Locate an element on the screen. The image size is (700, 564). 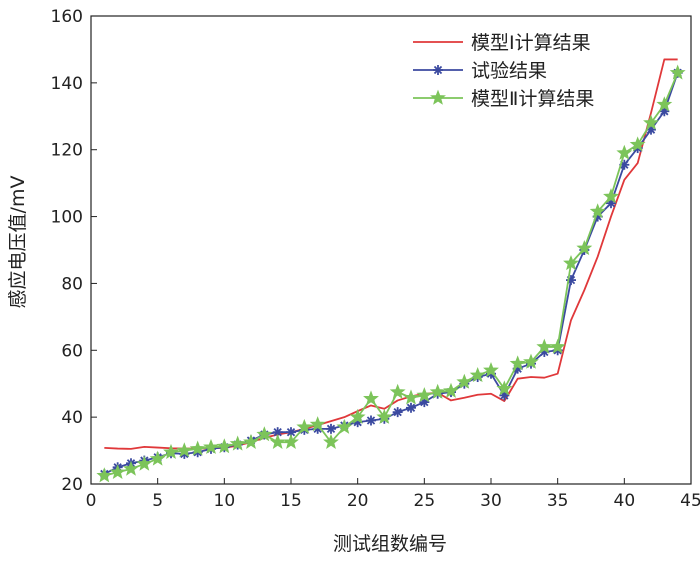
x-tick-label: 5 is located at coordinates (157, 501).